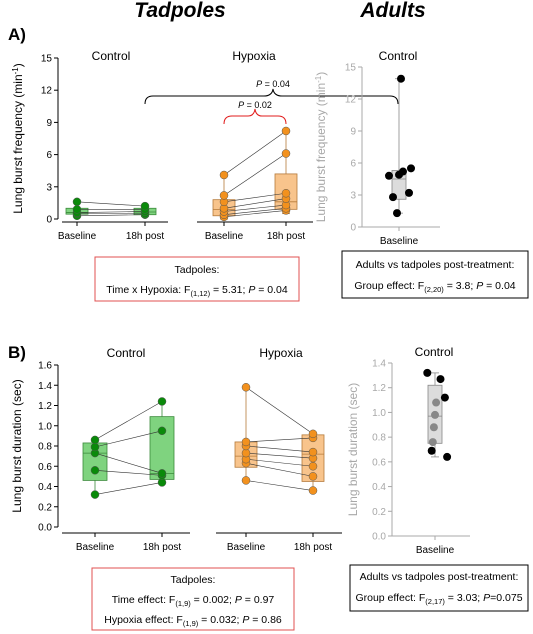 The width and height of the screenshot is (533, 634). I want to click on sig-bracket-groups, so click(271, 96).